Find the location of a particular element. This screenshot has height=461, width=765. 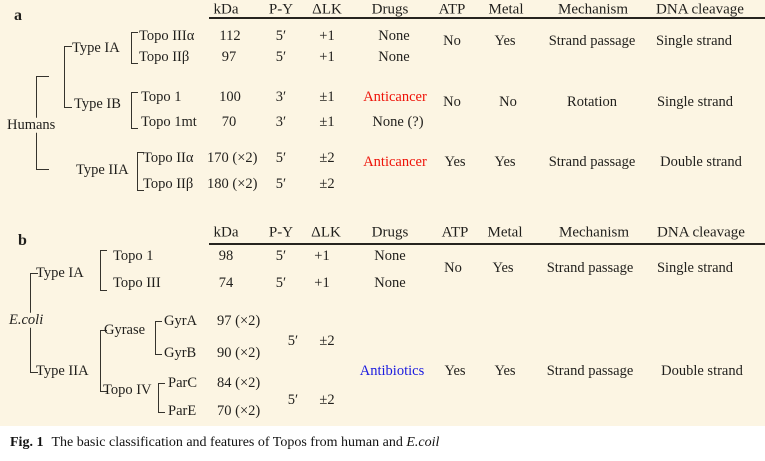

row-name: ParE is located at coordinates (182, 410).